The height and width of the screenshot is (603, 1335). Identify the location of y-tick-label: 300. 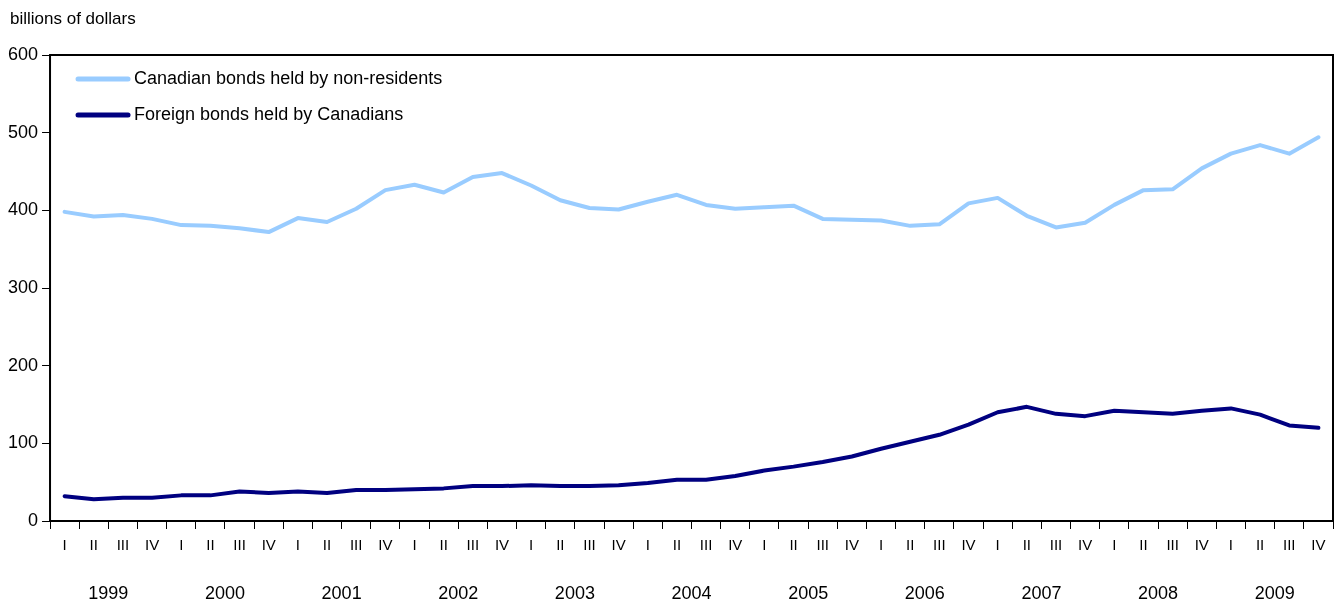
(23, 286).